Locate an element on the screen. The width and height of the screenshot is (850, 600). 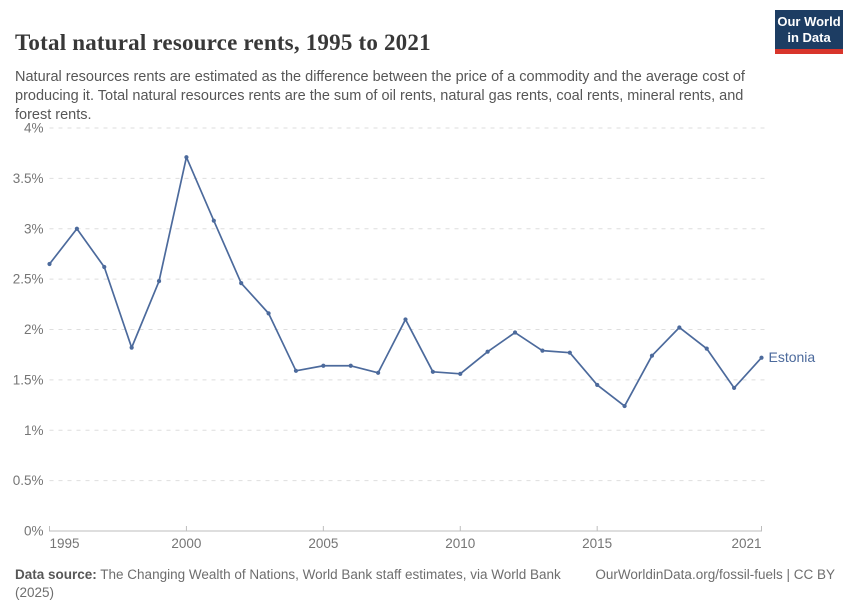
x-axis-tick-label: 2010 is located at coordinates (460, 543).